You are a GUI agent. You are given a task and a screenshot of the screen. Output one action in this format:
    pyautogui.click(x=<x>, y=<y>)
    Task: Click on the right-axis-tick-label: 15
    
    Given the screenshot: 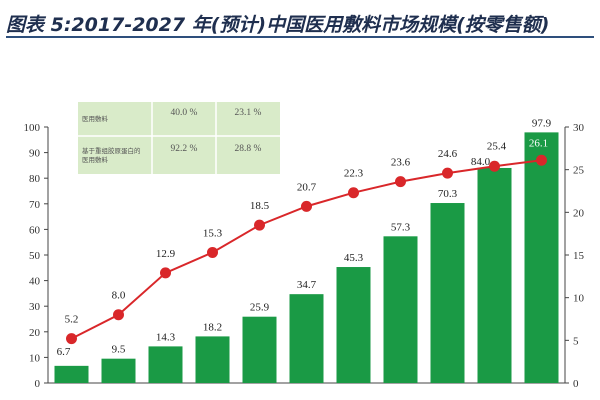 What is the action you would take?
    pyautogui.click(x=579, y=256)
    